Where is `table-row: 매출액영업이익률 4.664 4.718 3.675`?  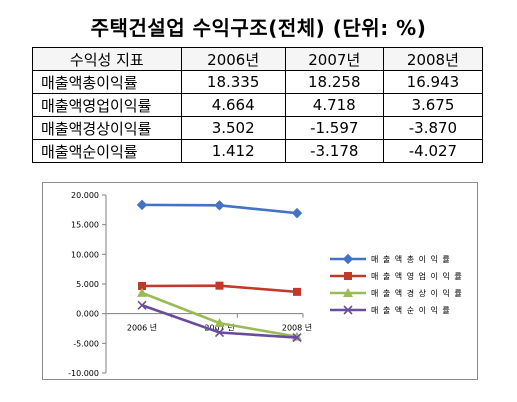 table-row: 매출액영업이익률 4.664 4.718 3.675 is located at coordinates (258, 105).